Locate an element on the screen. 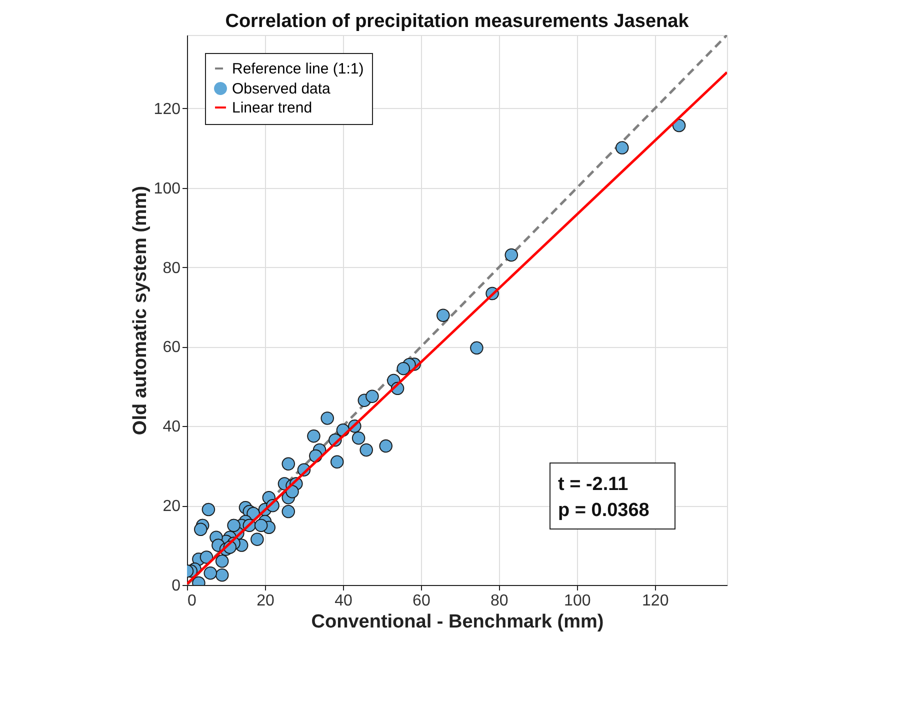 The image size is (912, 704). y-tick-label: 80 is located at coordinates (171, 268).